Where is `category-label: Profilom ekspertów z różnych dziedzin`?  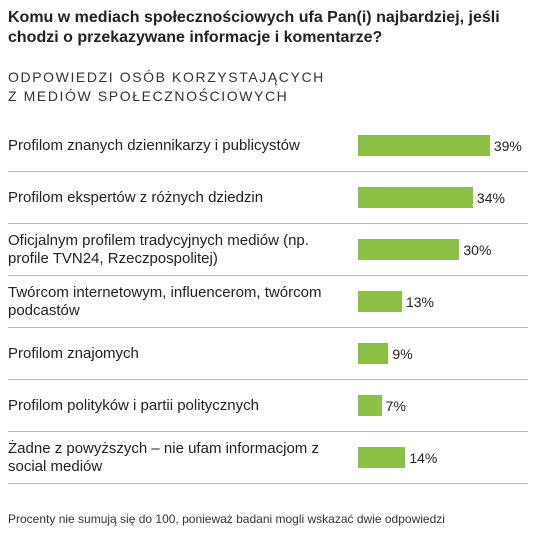 category-label: Profilom ekspertów z różnych dziedzin is located at coordinates (136, 197).